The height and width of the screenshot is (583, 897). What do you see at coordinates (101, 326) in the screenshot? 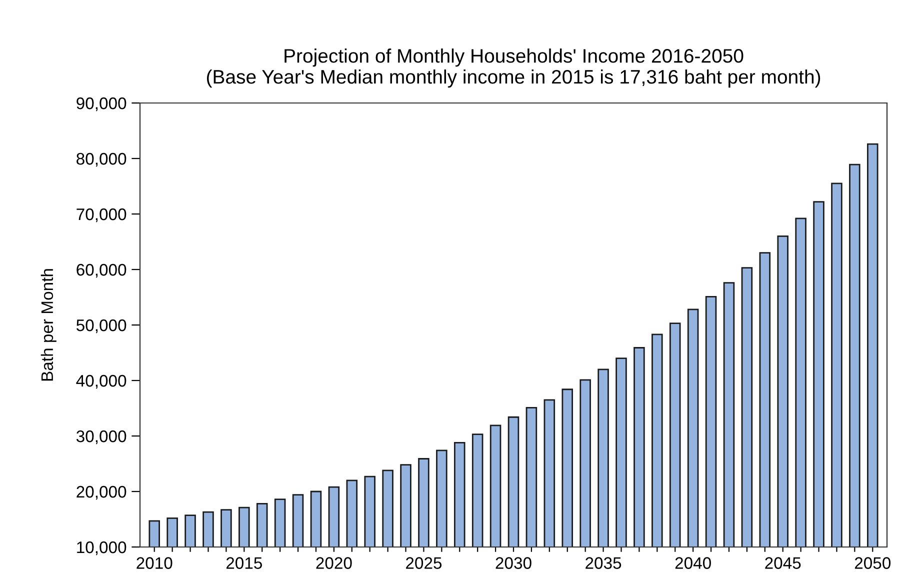
I see `y-tick-label: 50,000` at bounding box center [101, 326].